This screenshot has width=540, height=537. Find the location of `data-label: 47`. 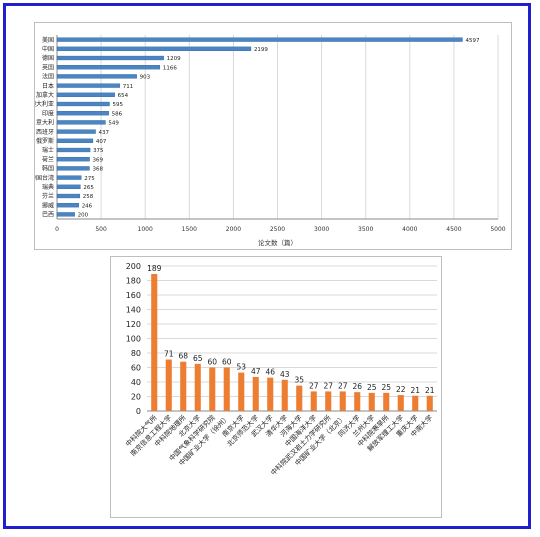

data-label: 47 is located at coordinates (256, 371).